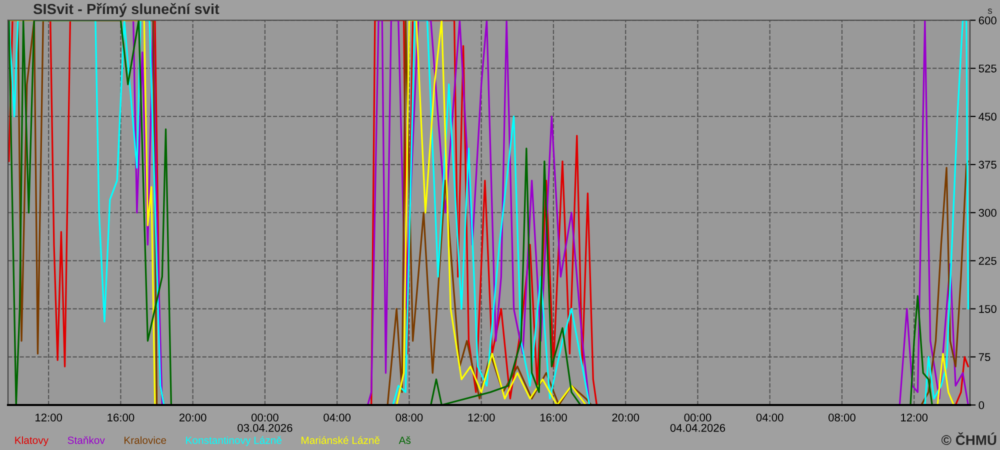 Image resolution: width=1000 pixels, height=450 pixels. Describe the element at coordinates (126, 10) in the screenshot. I see `chart-title: SISvit - Přímý sluneční svit` at that location.